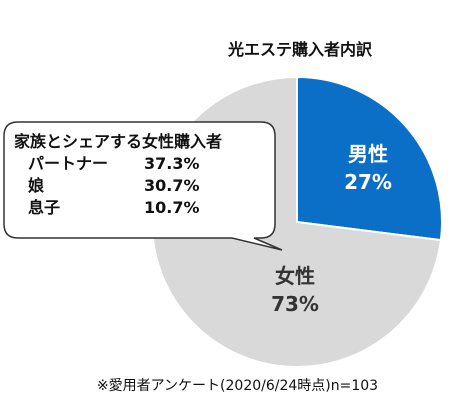 The image size is (475, 408). What do you see at coordinates (172, 207) in the screenshot?
I see `annotation-row-value: 10.7%` at bounding box center [172, 207].